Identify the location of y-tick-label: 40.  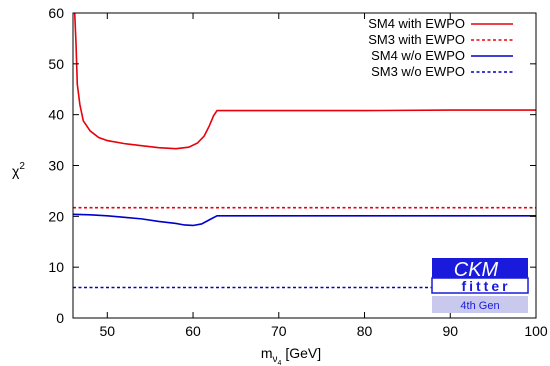
(56, 115).